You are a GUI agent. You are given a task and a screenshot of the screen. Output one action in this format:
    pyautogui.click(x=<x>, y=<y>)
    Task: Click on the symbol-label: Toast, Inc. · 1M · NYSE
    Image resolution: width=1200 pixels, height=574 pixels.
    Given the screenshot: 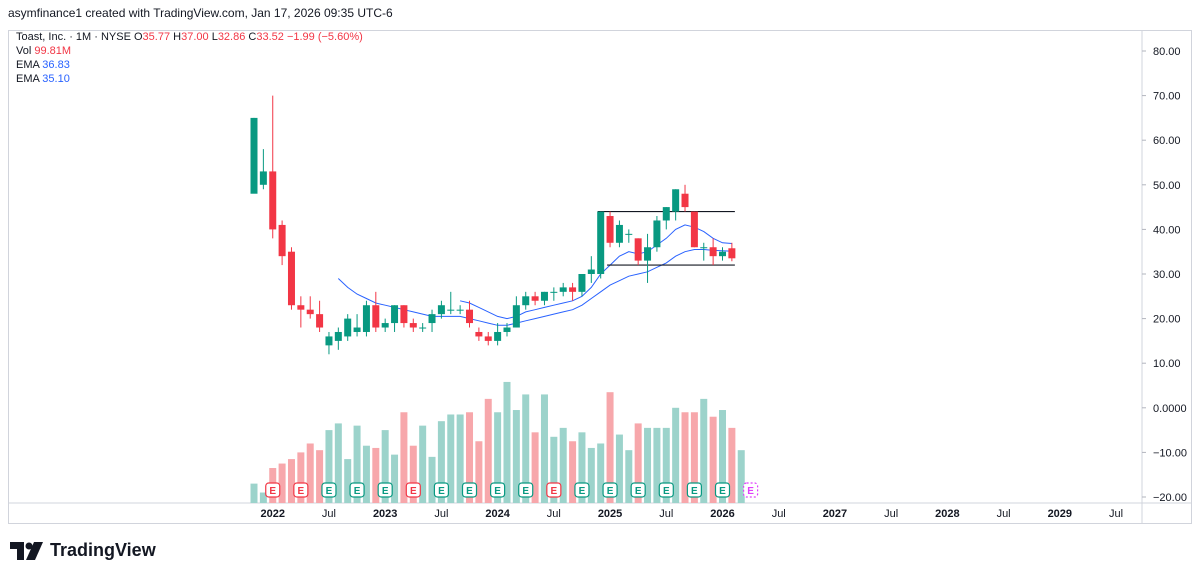 What is the action you would take?
    pyautogui.click(x=73, y=37)
    